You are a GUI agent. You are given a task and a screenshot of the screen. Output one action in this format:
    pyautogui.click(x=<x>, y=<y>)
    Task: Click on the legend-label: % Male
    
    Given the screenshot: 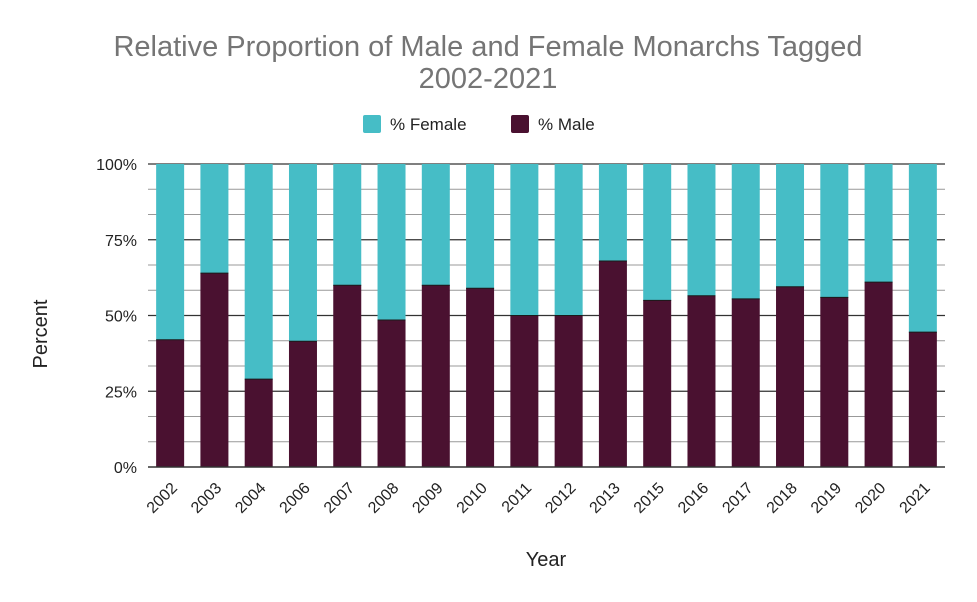 What is the action you would take?
    pyautogui.click(x=566, y=124)
    